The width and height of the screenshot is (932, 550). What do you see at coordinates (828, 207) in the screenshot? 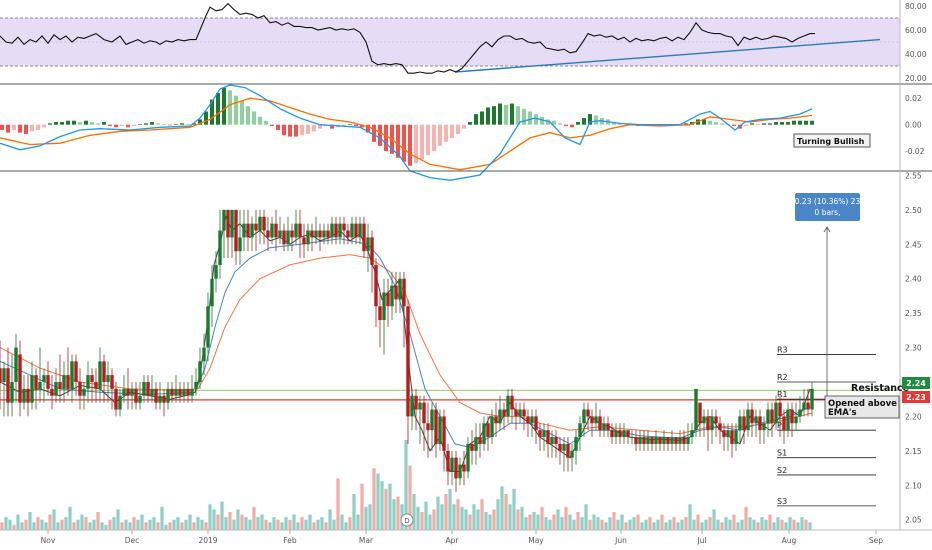
I see `measure-box: 0.23 (10.36%) 23 0 bars,` at bounding box center [828, 207].